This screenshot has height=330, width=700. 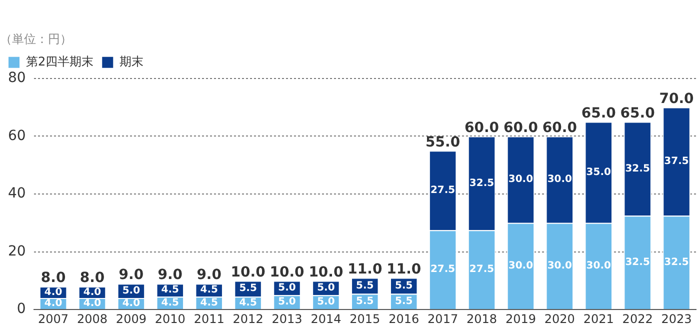 What do you see at coordinates (676, 162) in the screenshot?
I see `data-label: 37.5` at bounding box center [676, 162].